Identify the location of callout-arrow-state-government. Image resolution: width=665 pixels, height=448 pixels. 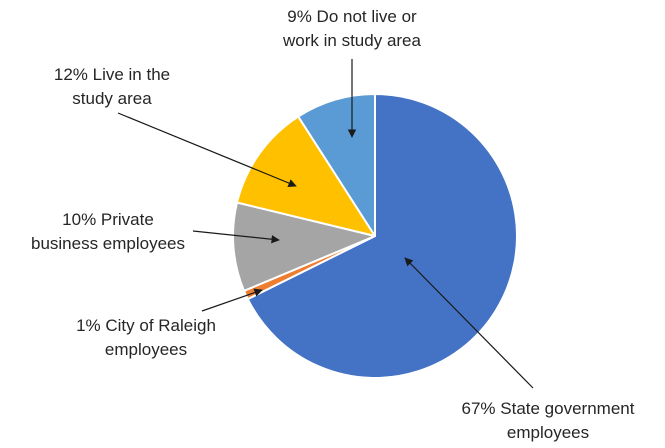
(469, 323).